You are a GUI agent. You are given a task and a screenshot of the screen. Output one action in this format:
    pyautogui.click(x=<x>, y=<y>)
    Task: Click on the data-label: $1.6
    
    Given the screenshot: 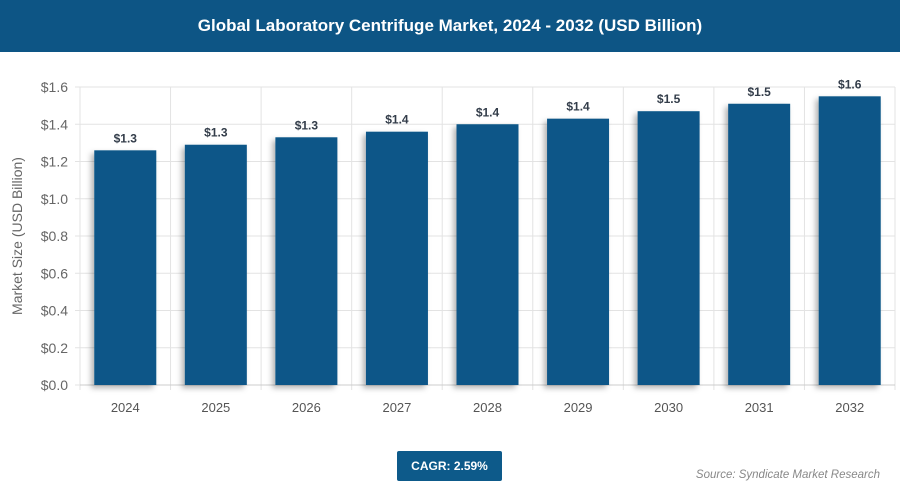 What is the action you would take?
    pyautogui.click(x=850, y=84)
    